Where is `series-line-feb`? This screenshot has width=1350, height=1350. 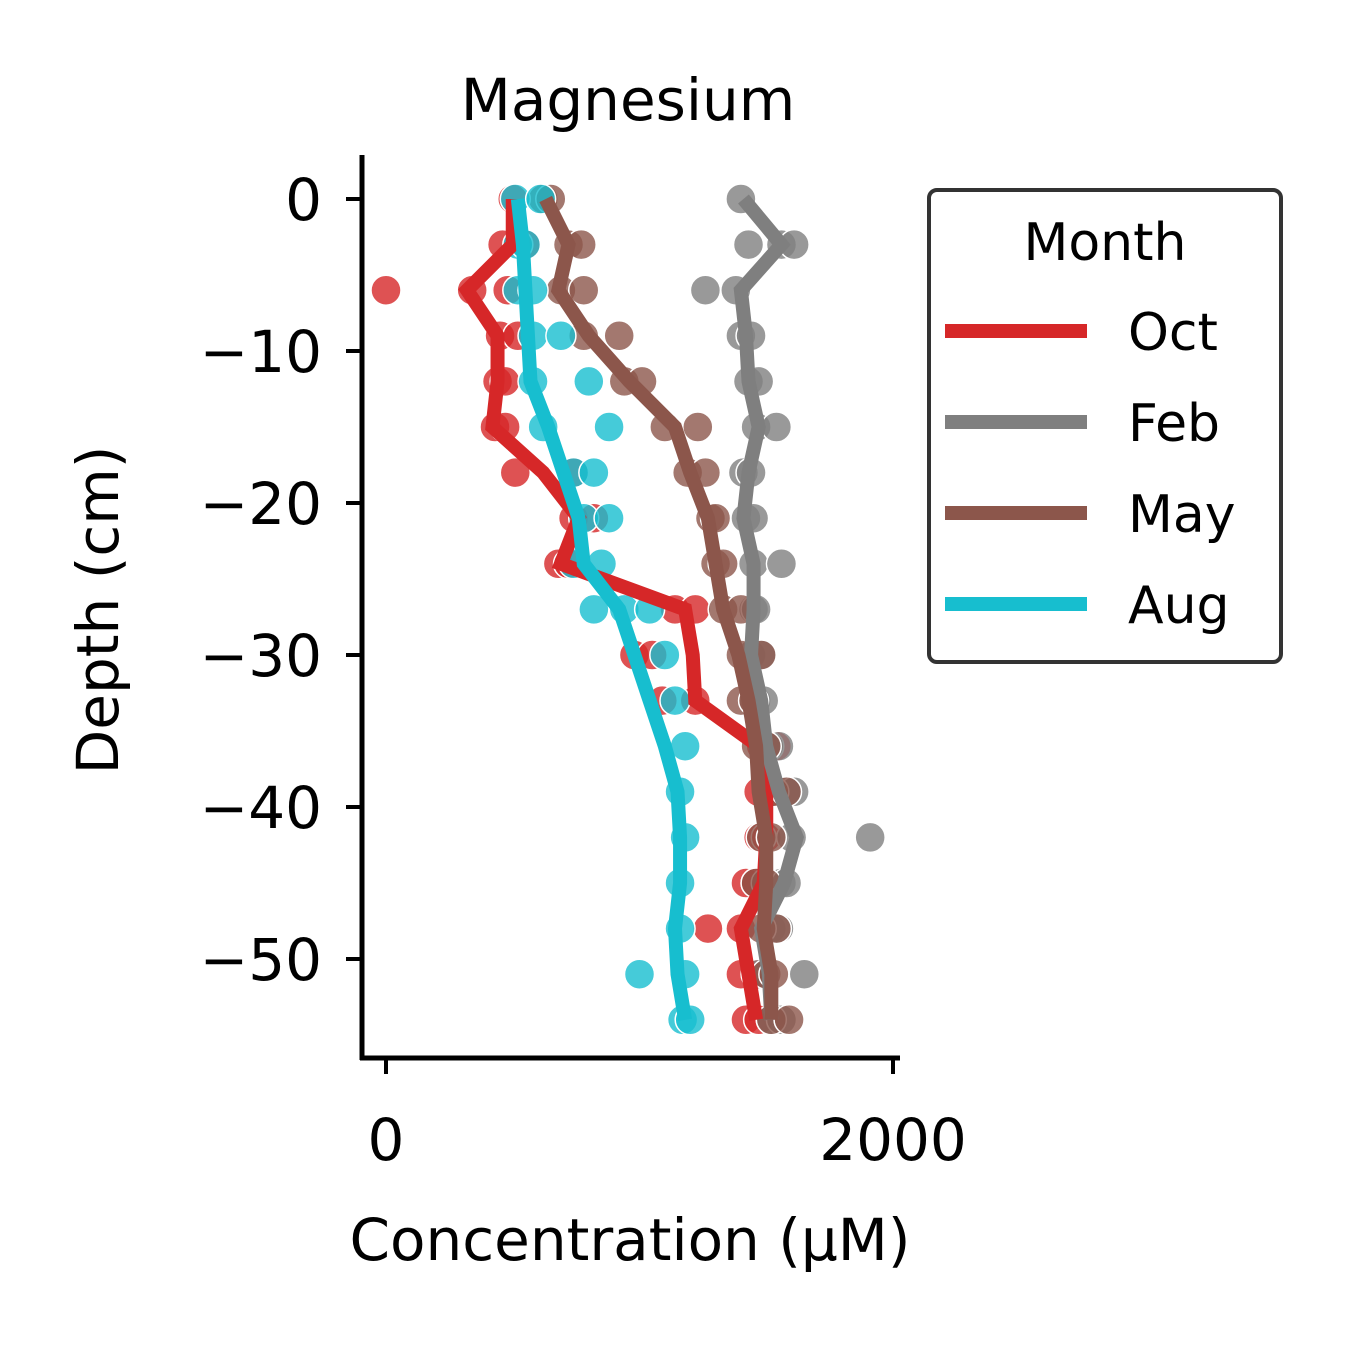 series-line-feb is located at coordinates (769, 607).